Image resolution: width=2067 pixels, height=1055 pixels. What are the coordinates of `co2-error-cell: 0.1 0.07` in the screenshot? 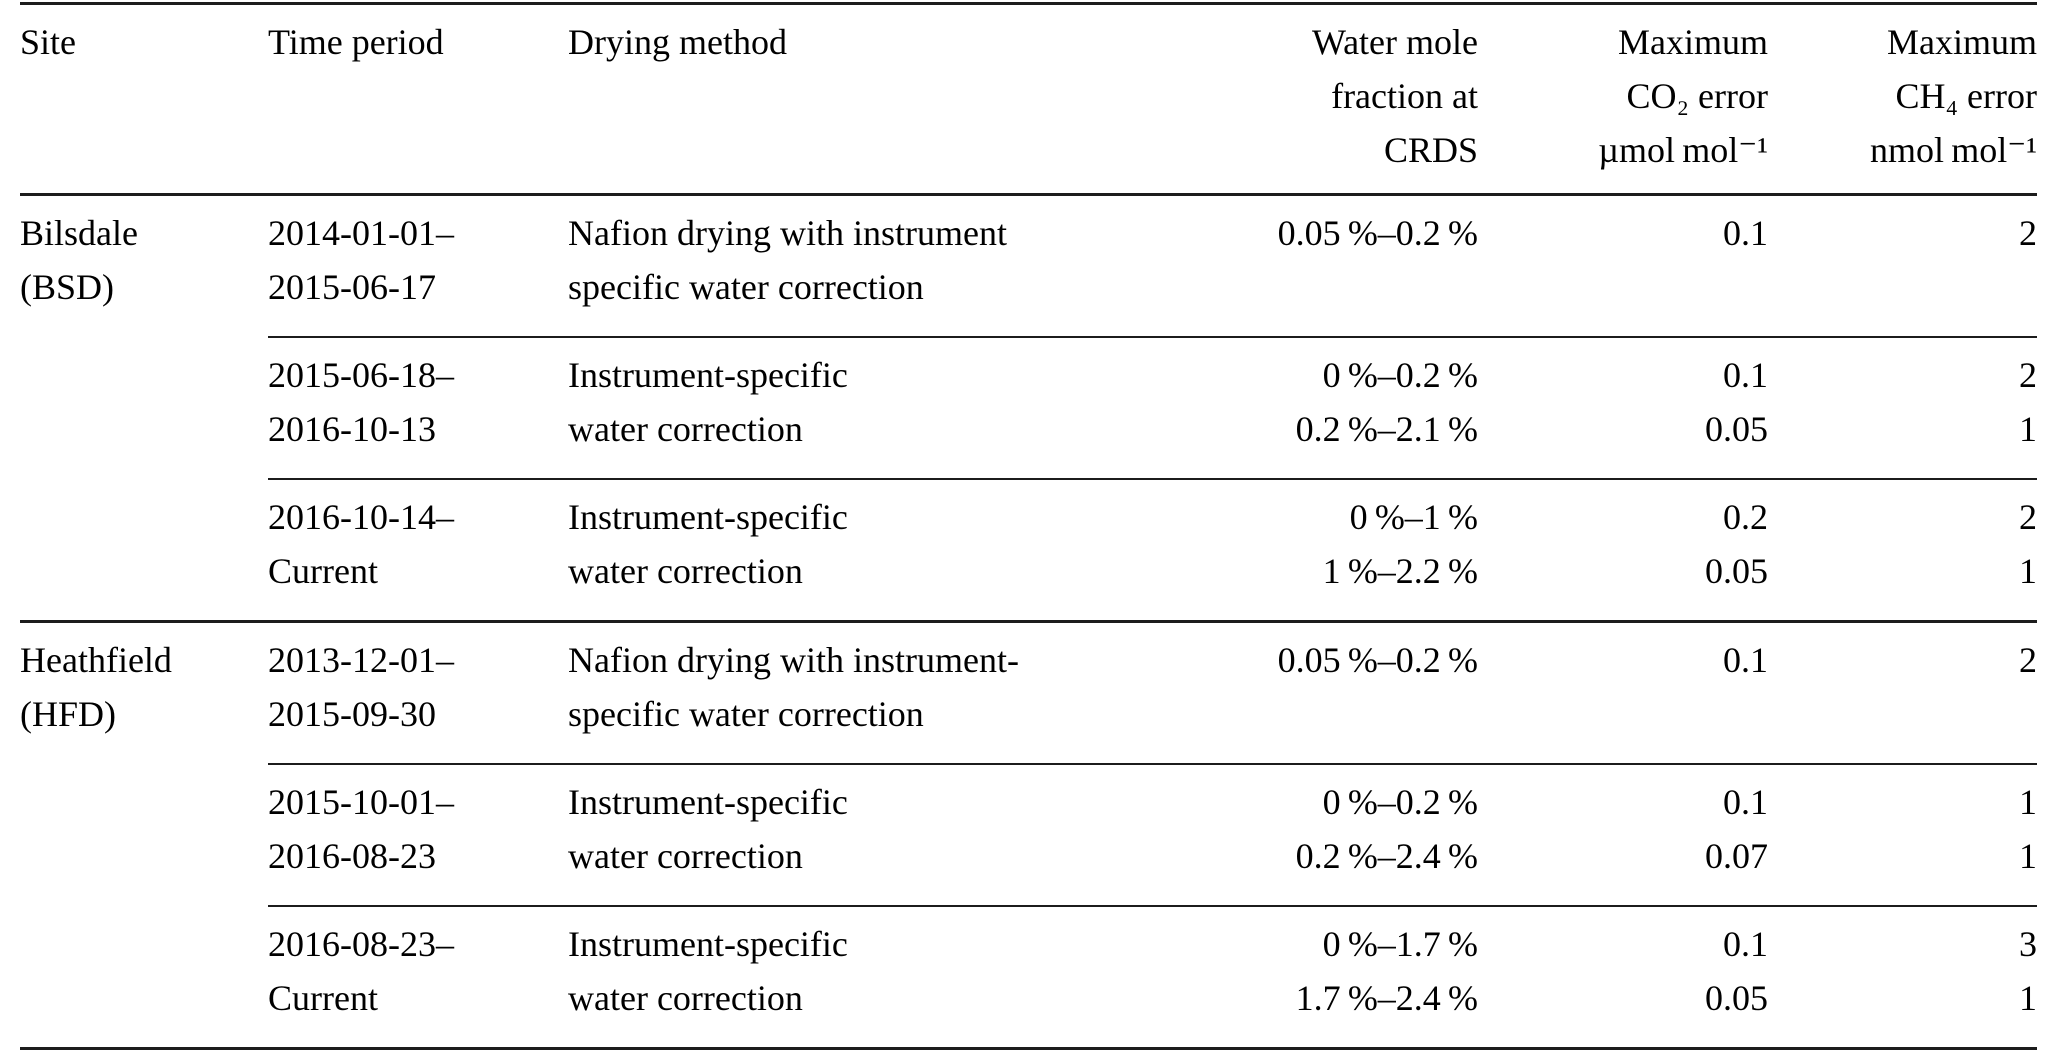 It's located at (1623, 834).